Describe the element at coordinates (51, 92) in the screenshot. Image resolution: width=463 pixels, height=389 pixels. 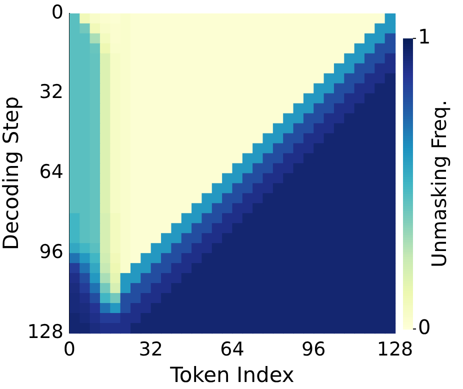
I see `y-tick-label: 32` at that location.